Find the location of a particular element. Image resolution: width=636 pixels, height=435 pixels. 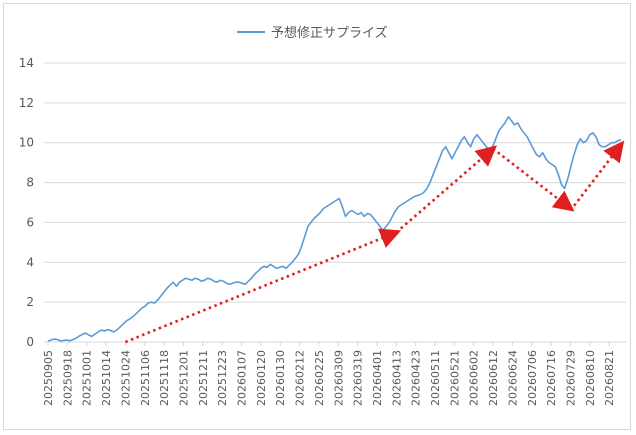

x-tick-label: 20251201 is located at coordinates (183, 378).